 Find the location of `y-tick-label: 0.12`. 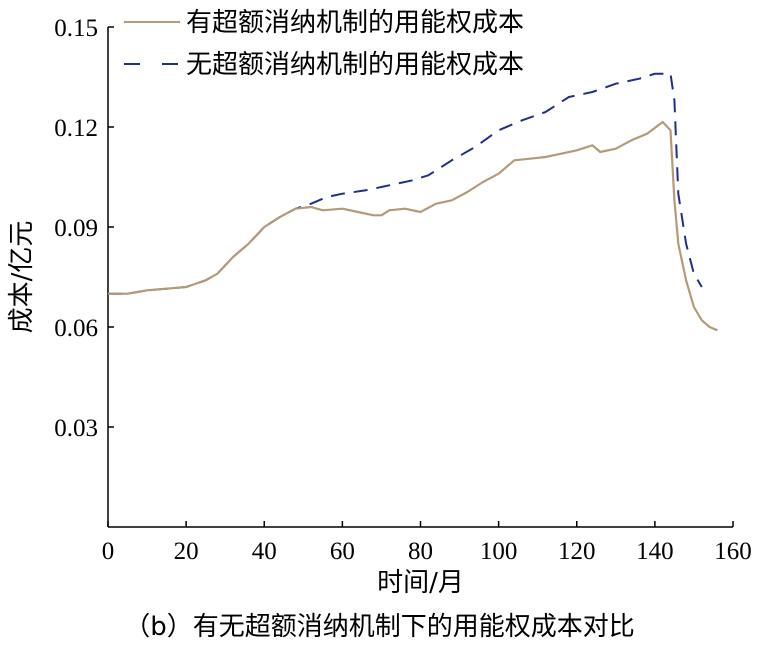

y-tick-label: 0.12 is located at coordinates (76, 128).